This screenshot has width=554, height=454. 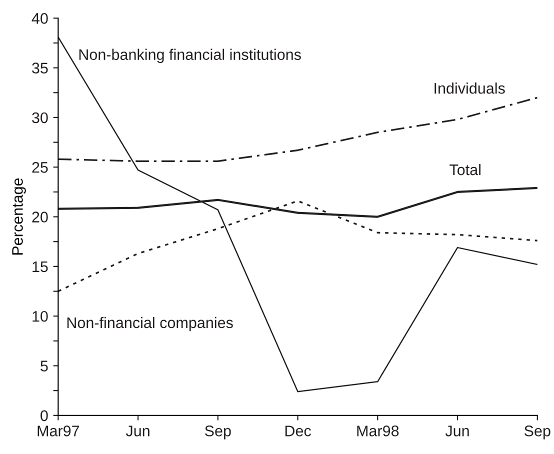 What do you see at coordinates (40, 68) in the screenshot?
I see `y-tick-label: 35` at bounding box center [40, 68].